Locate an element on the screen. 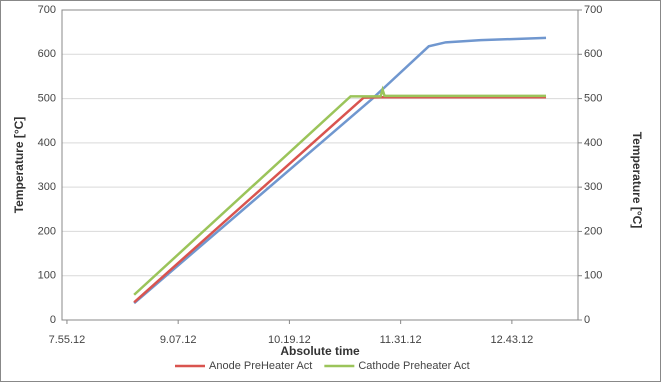 This screenshot has width=661, height=382. y-tick-label: 200 is located at coordinates (47, 231).